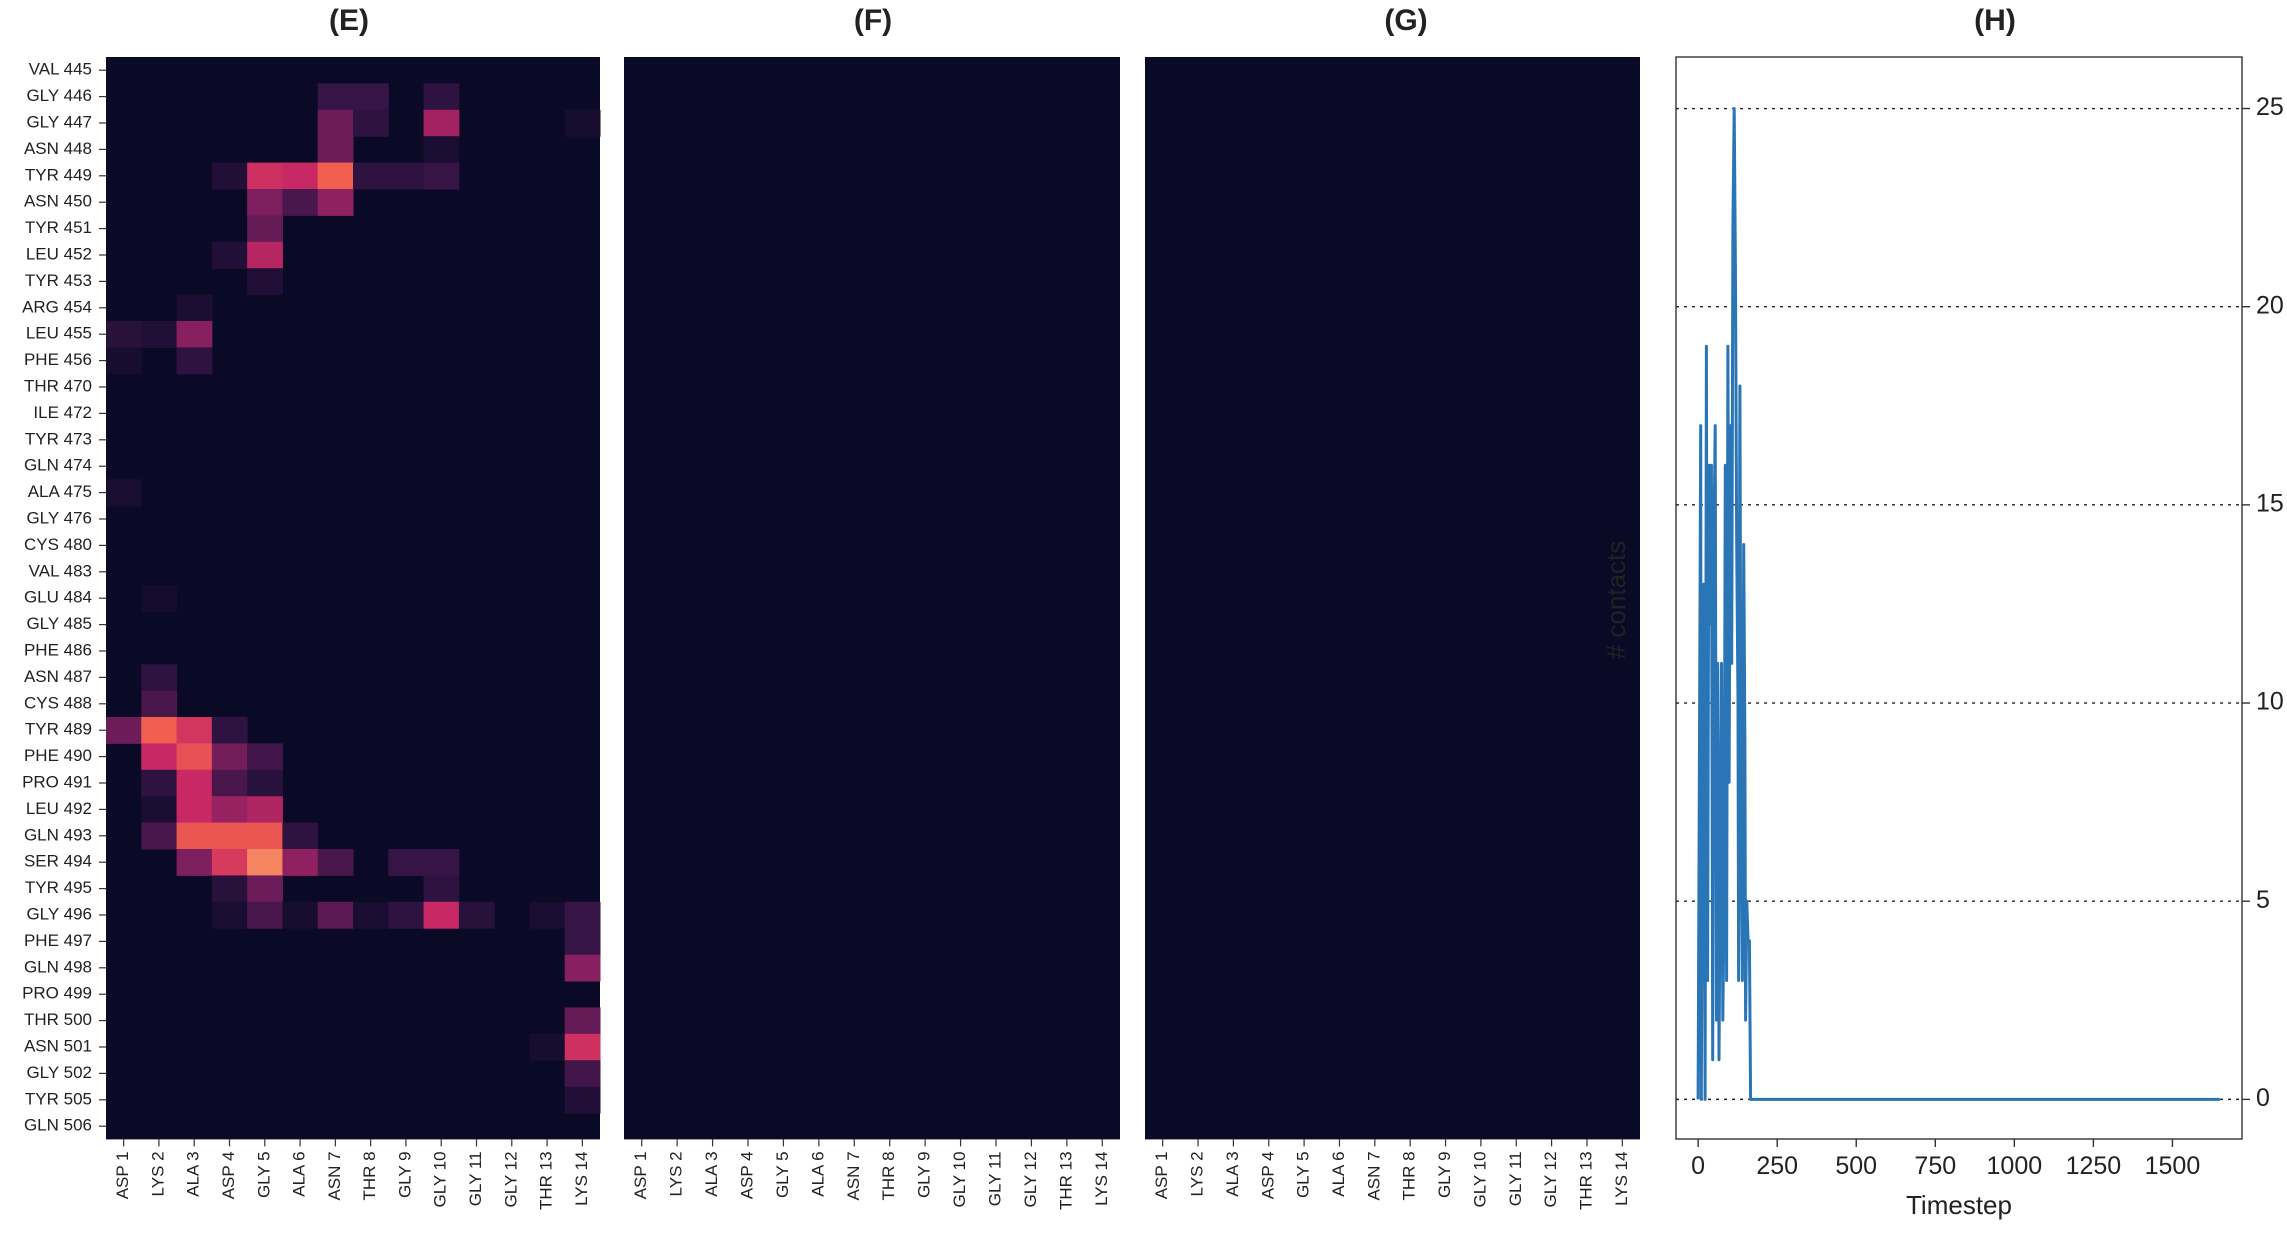 This screenshot has width=2287, height=1238. What do you see at coordinates (58, 940) in the screenshot?
I see `y-tick-label: PHE 497` at bounding box center [58, 940].